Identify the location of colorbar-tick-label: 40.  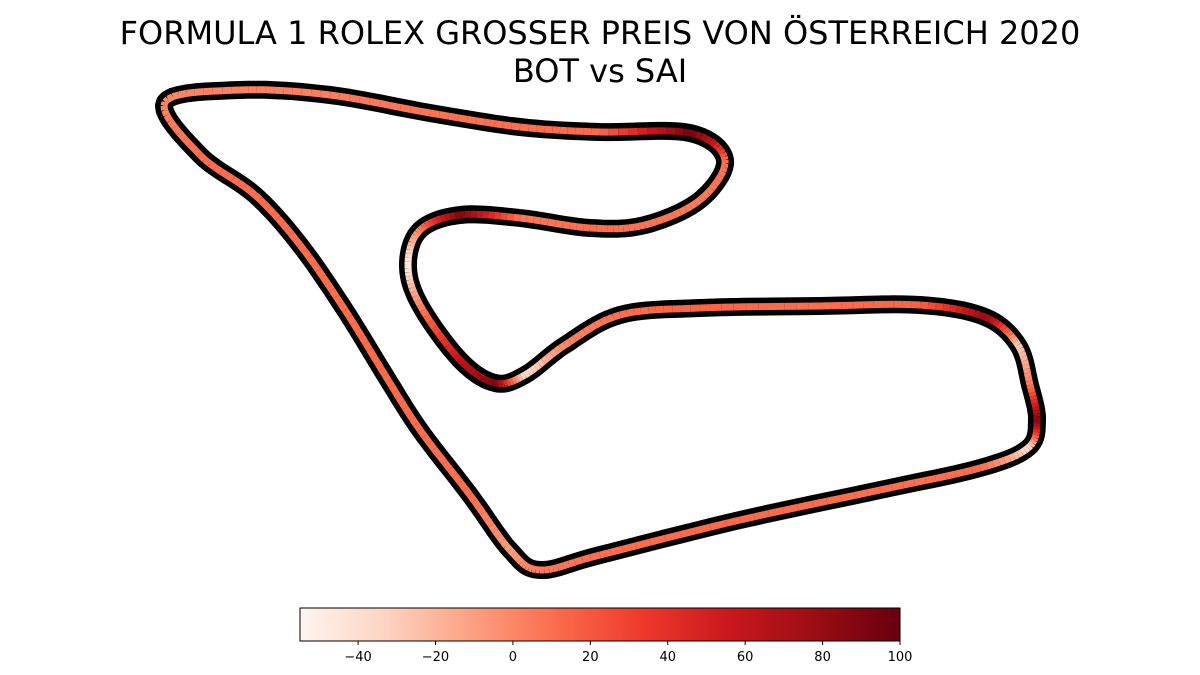
(667, 657).